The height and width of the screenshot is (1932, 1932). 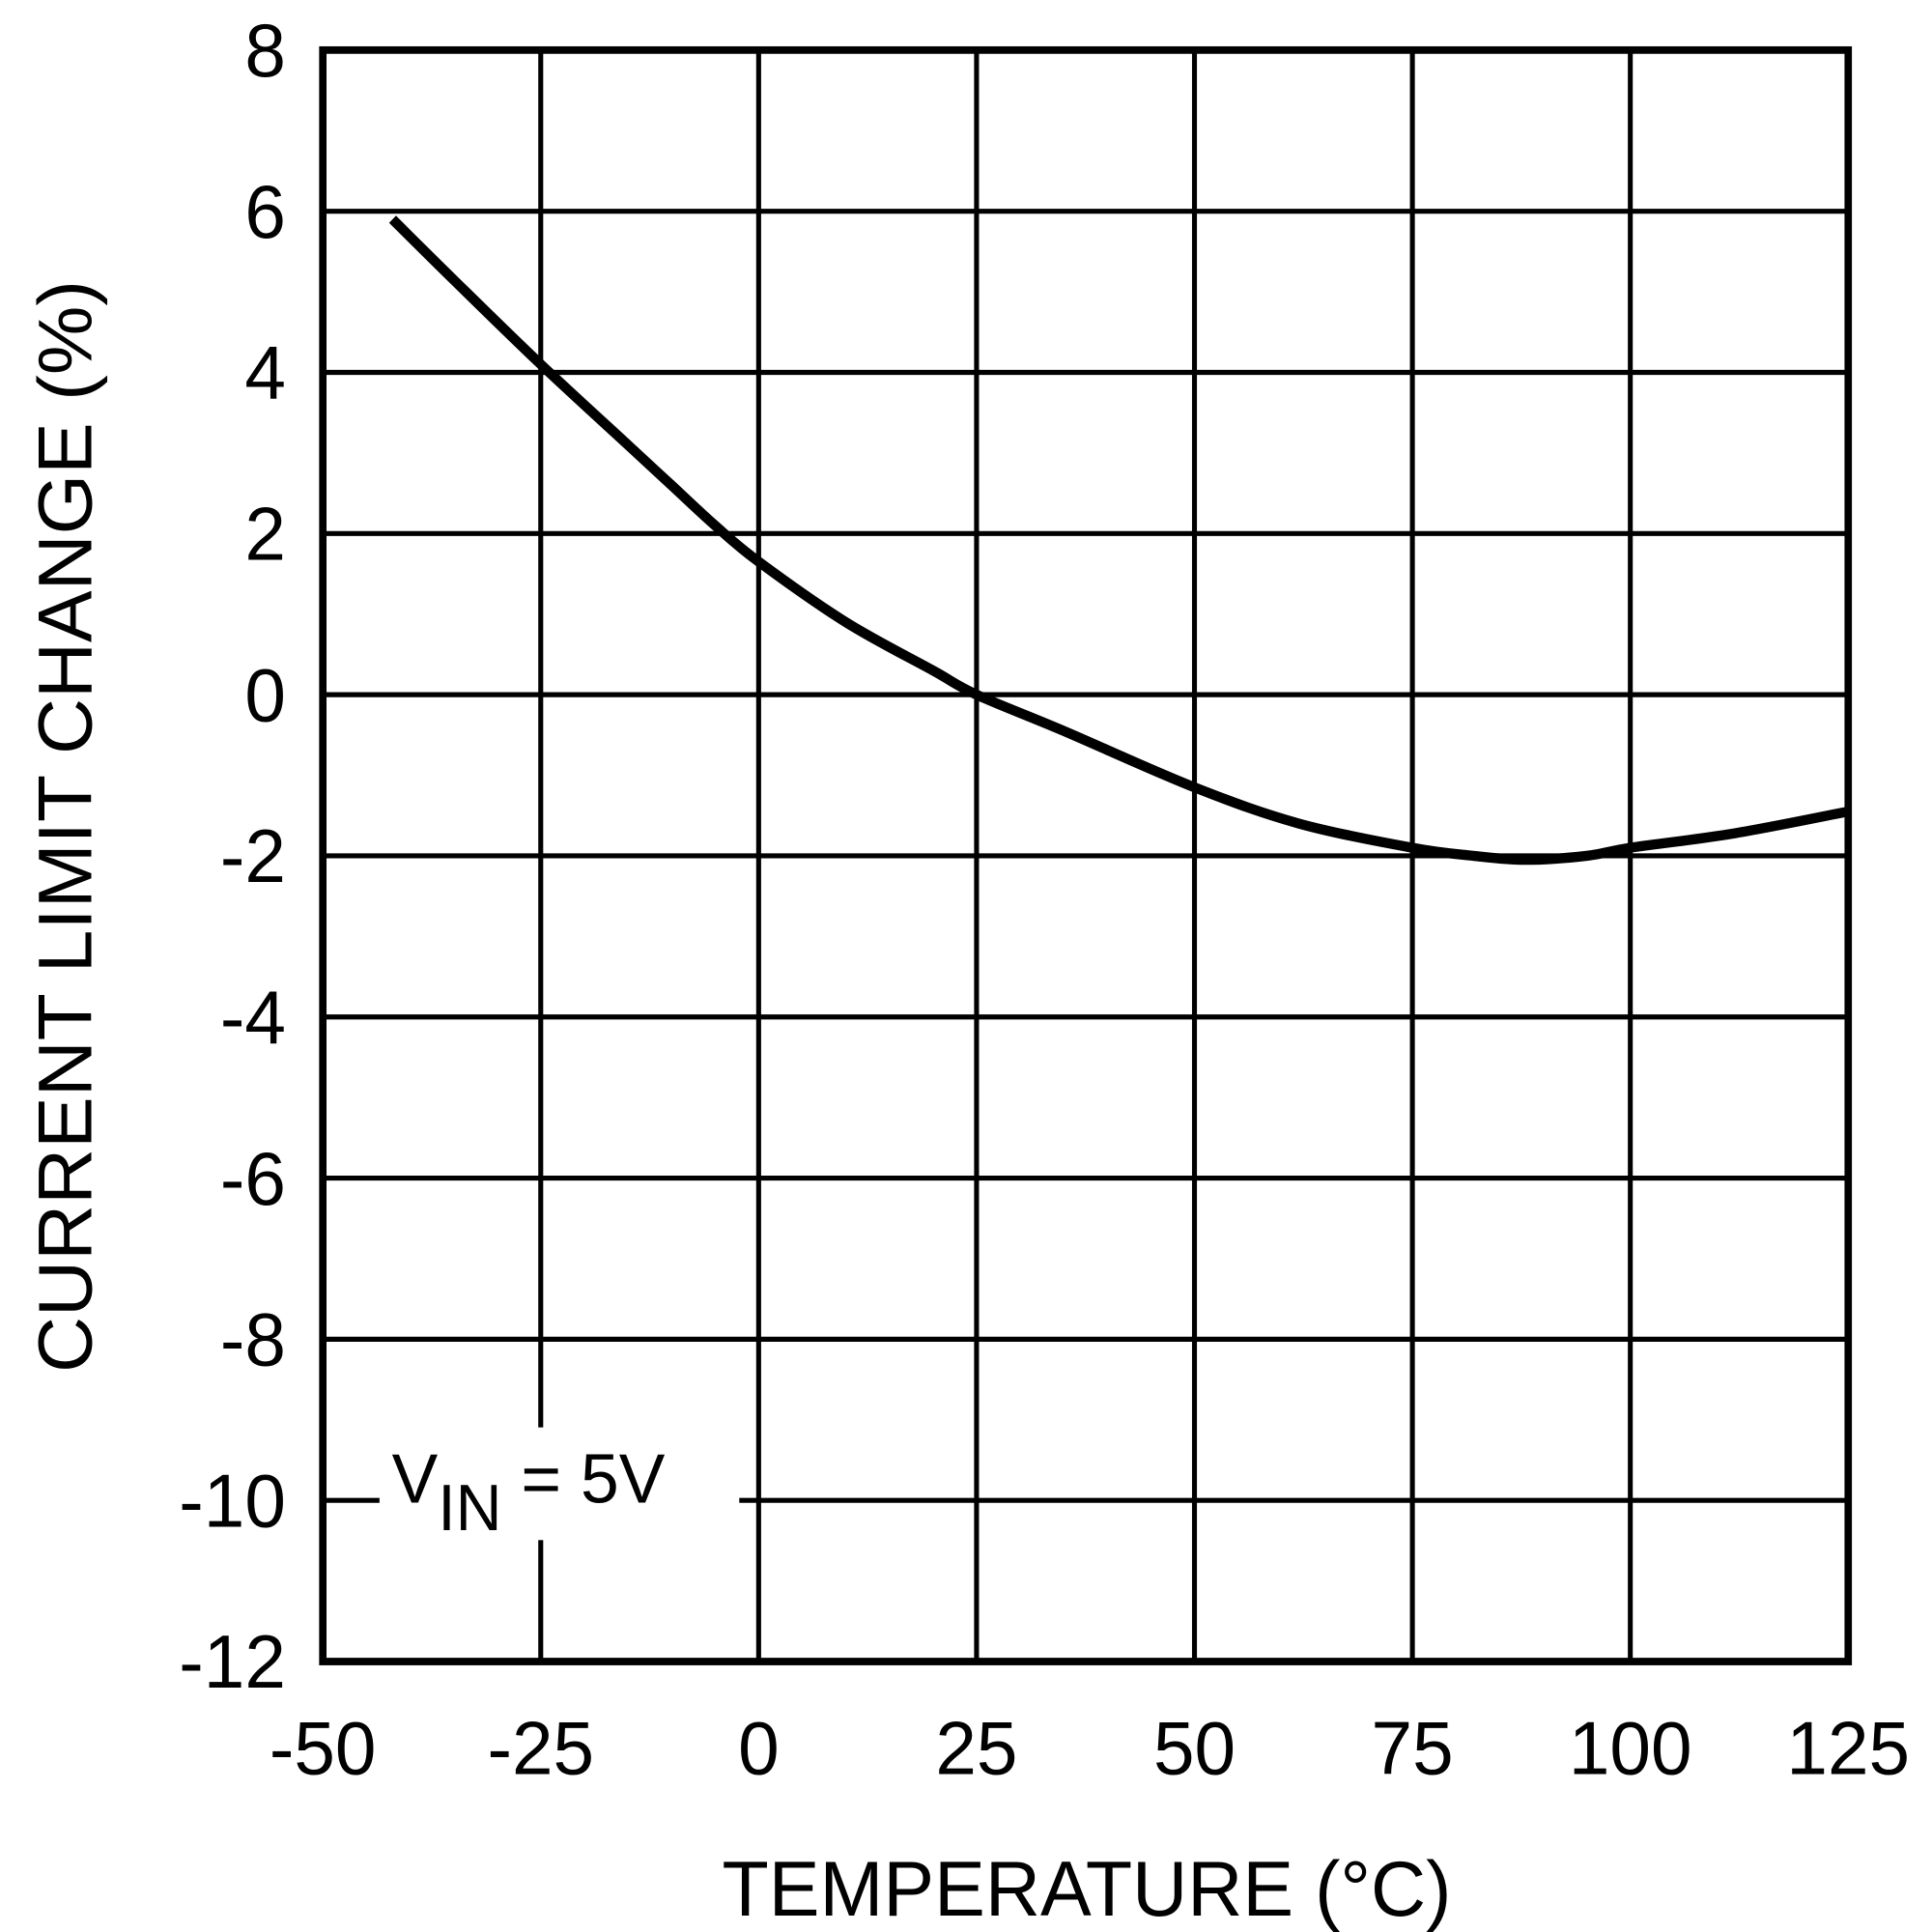 What do you see at coordinates (265, 212) in the screenshot?
I see `y-tick-label: 6` at bounding box center [265, 212].